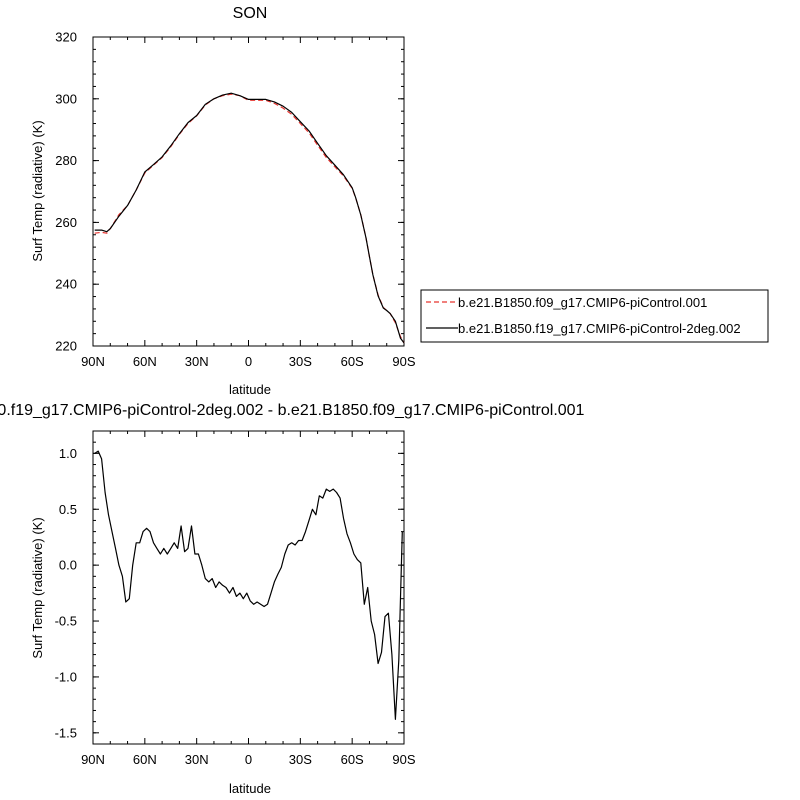  What do you see at coordinates (37, 190) in the screenshot?
I see `top-y-axis-label: Surf Temp (radiative) (K)` at bounding box center [37, 190].